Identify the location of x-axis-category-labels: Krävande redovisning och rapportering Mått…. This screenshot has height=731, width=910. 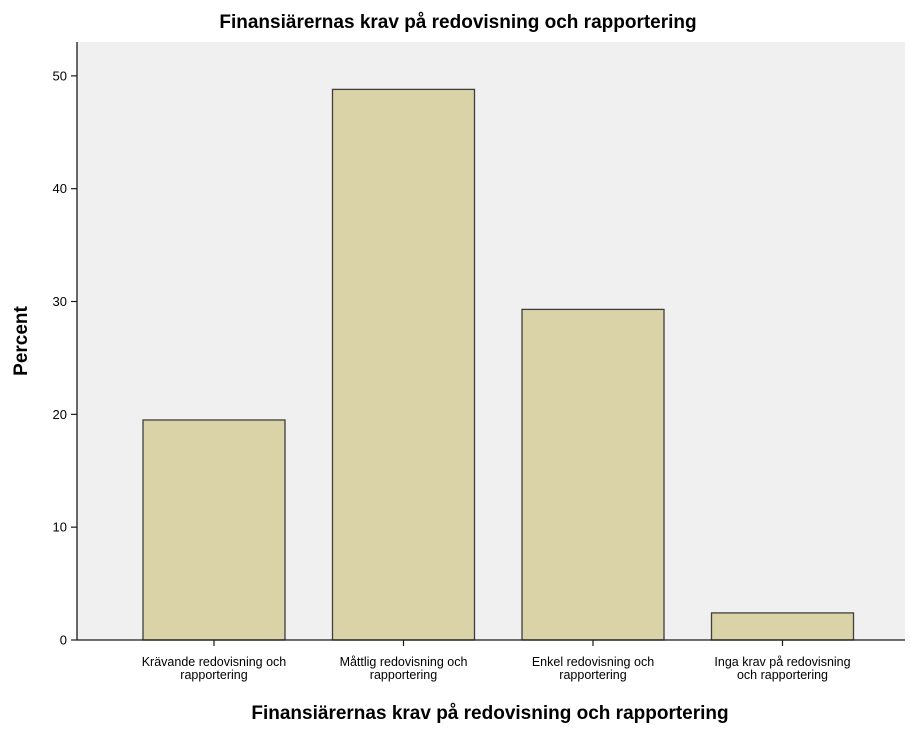
(496, 661).